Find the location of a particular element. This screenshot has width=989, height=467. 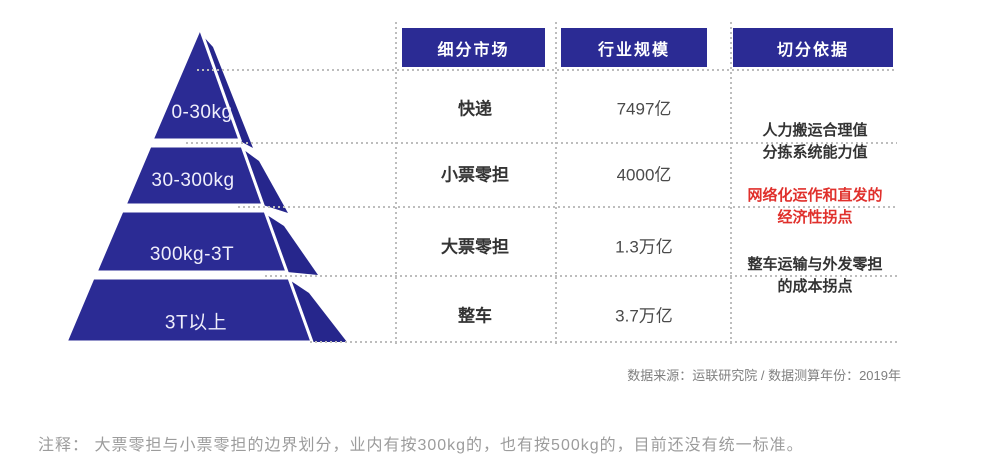

criteria-line: 人力搬运合理值 is located at coordinates (815, 130).